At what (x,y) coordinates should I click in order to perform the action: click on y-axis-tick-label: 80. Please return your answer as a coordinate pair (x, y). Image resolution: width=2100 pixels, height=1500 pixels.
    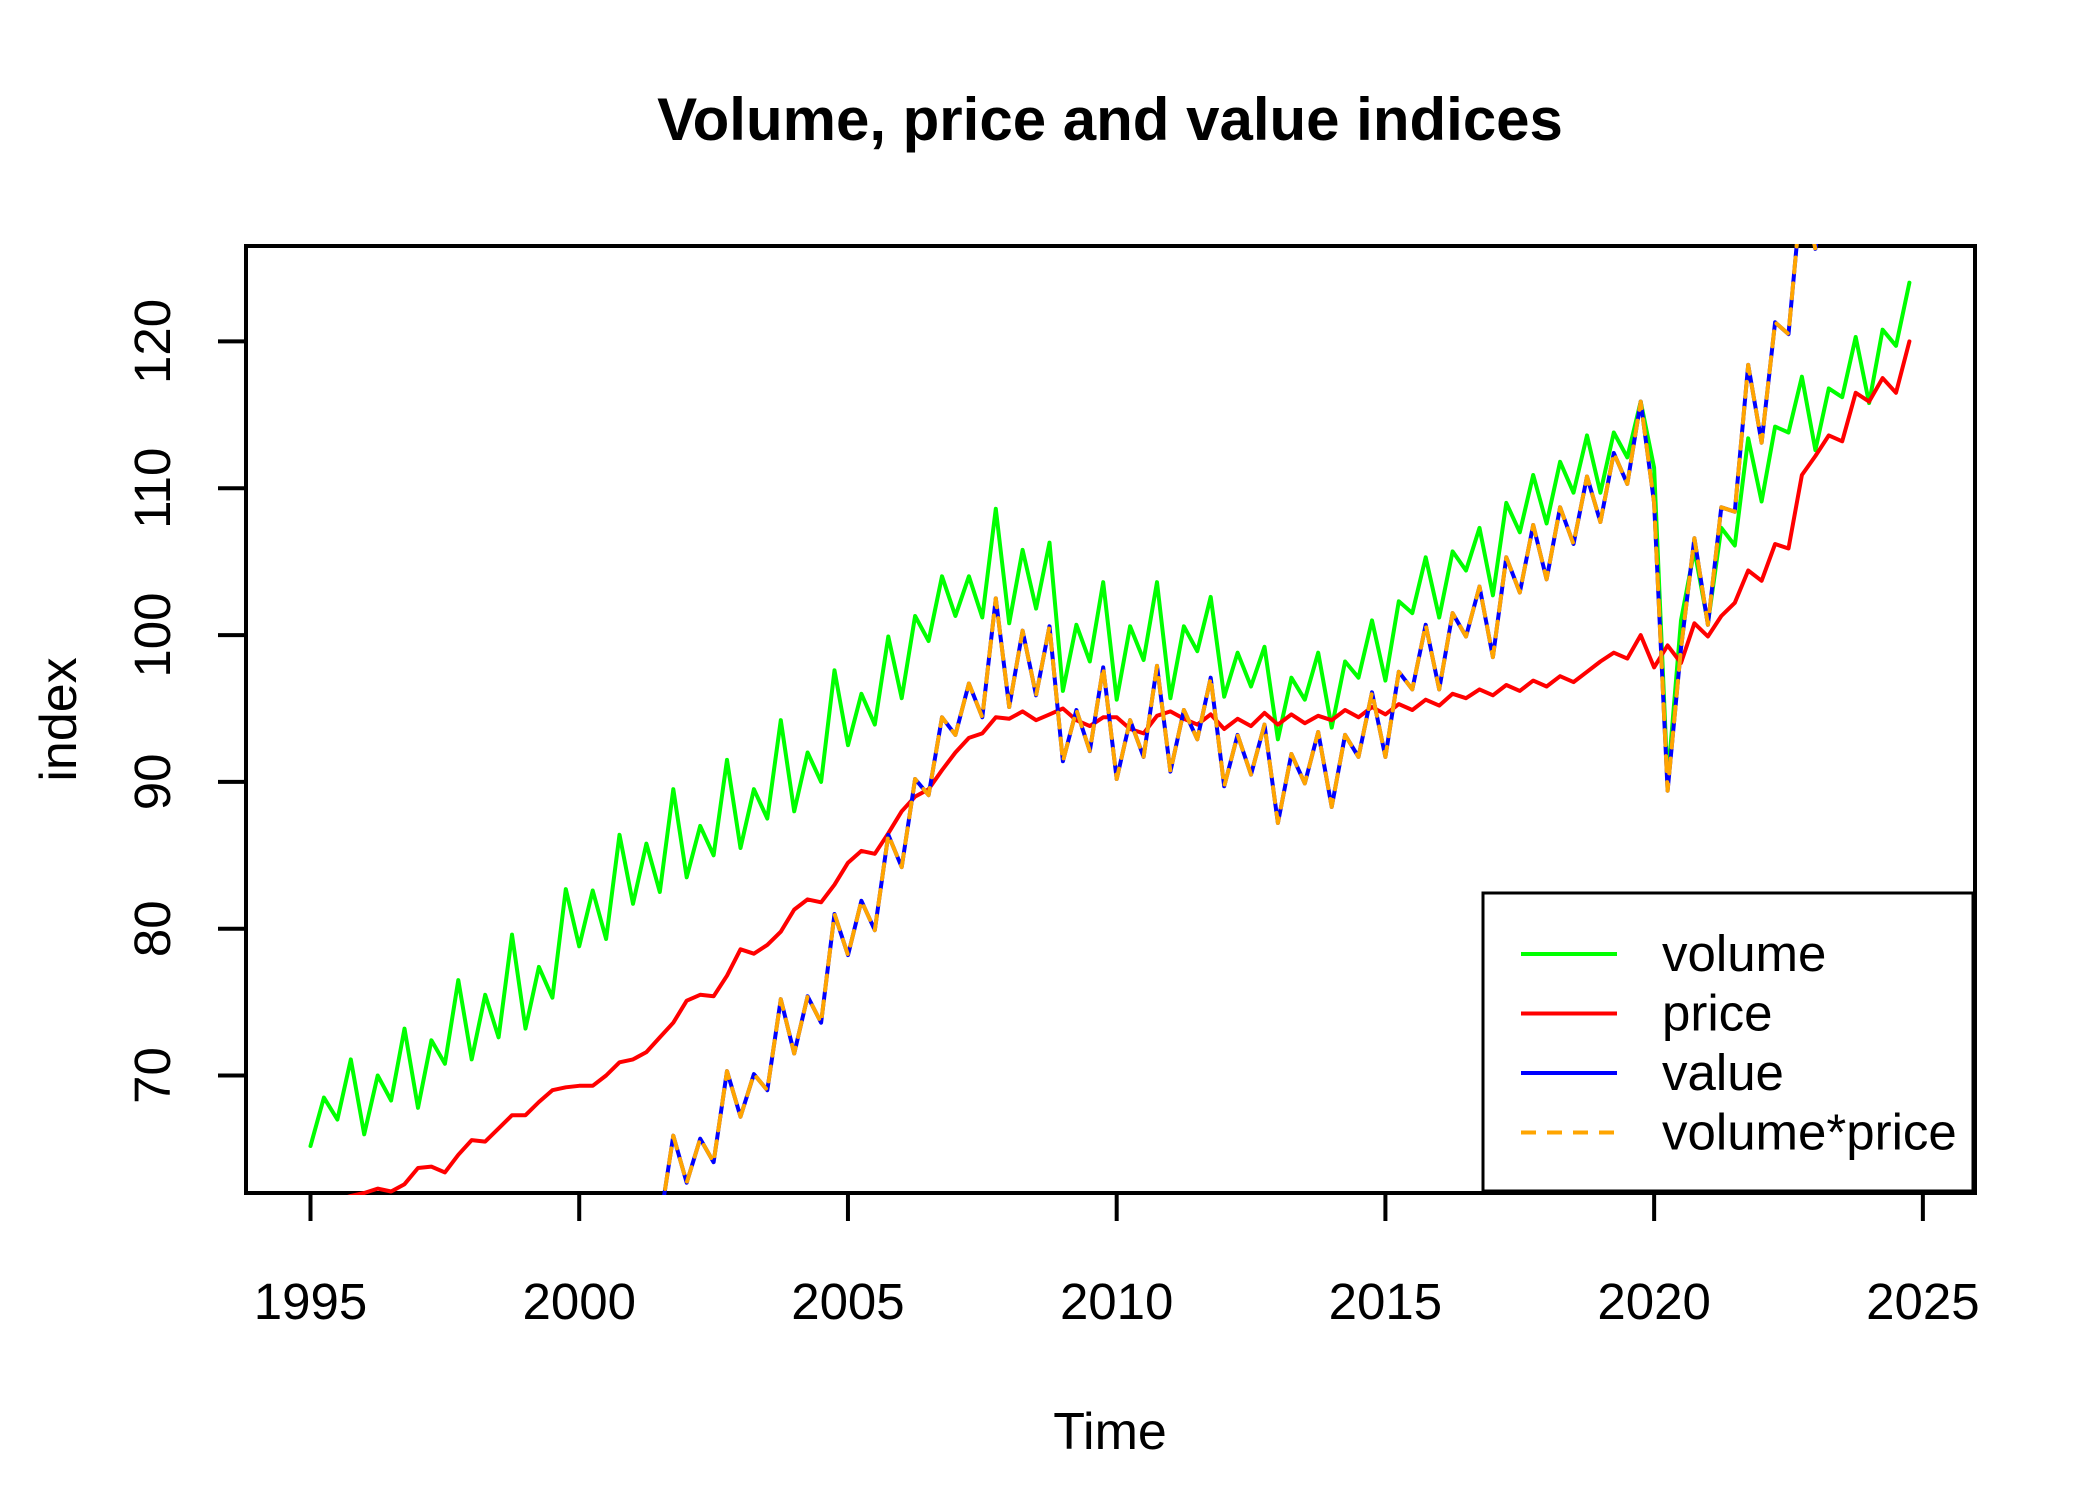
    Looking at the image, I should click on (152, 928).